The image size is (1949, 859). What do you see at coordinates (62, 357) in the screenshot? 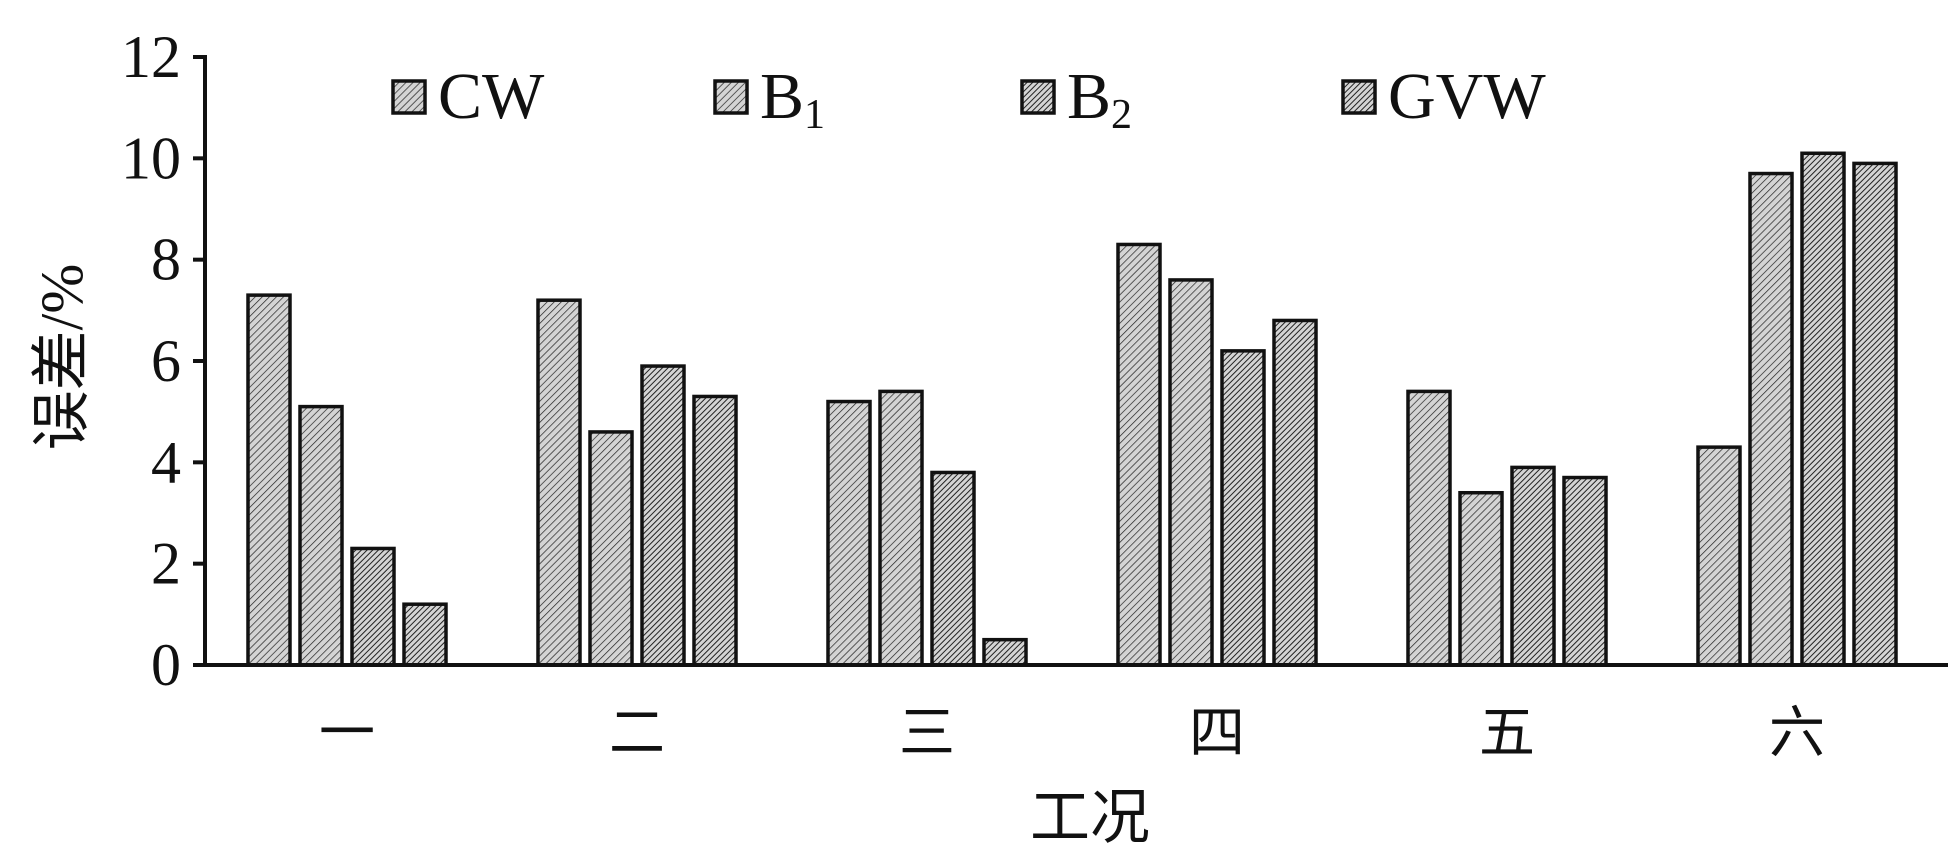
I see `y-axis-title: 误差/%` at bounding box center [62, 357].